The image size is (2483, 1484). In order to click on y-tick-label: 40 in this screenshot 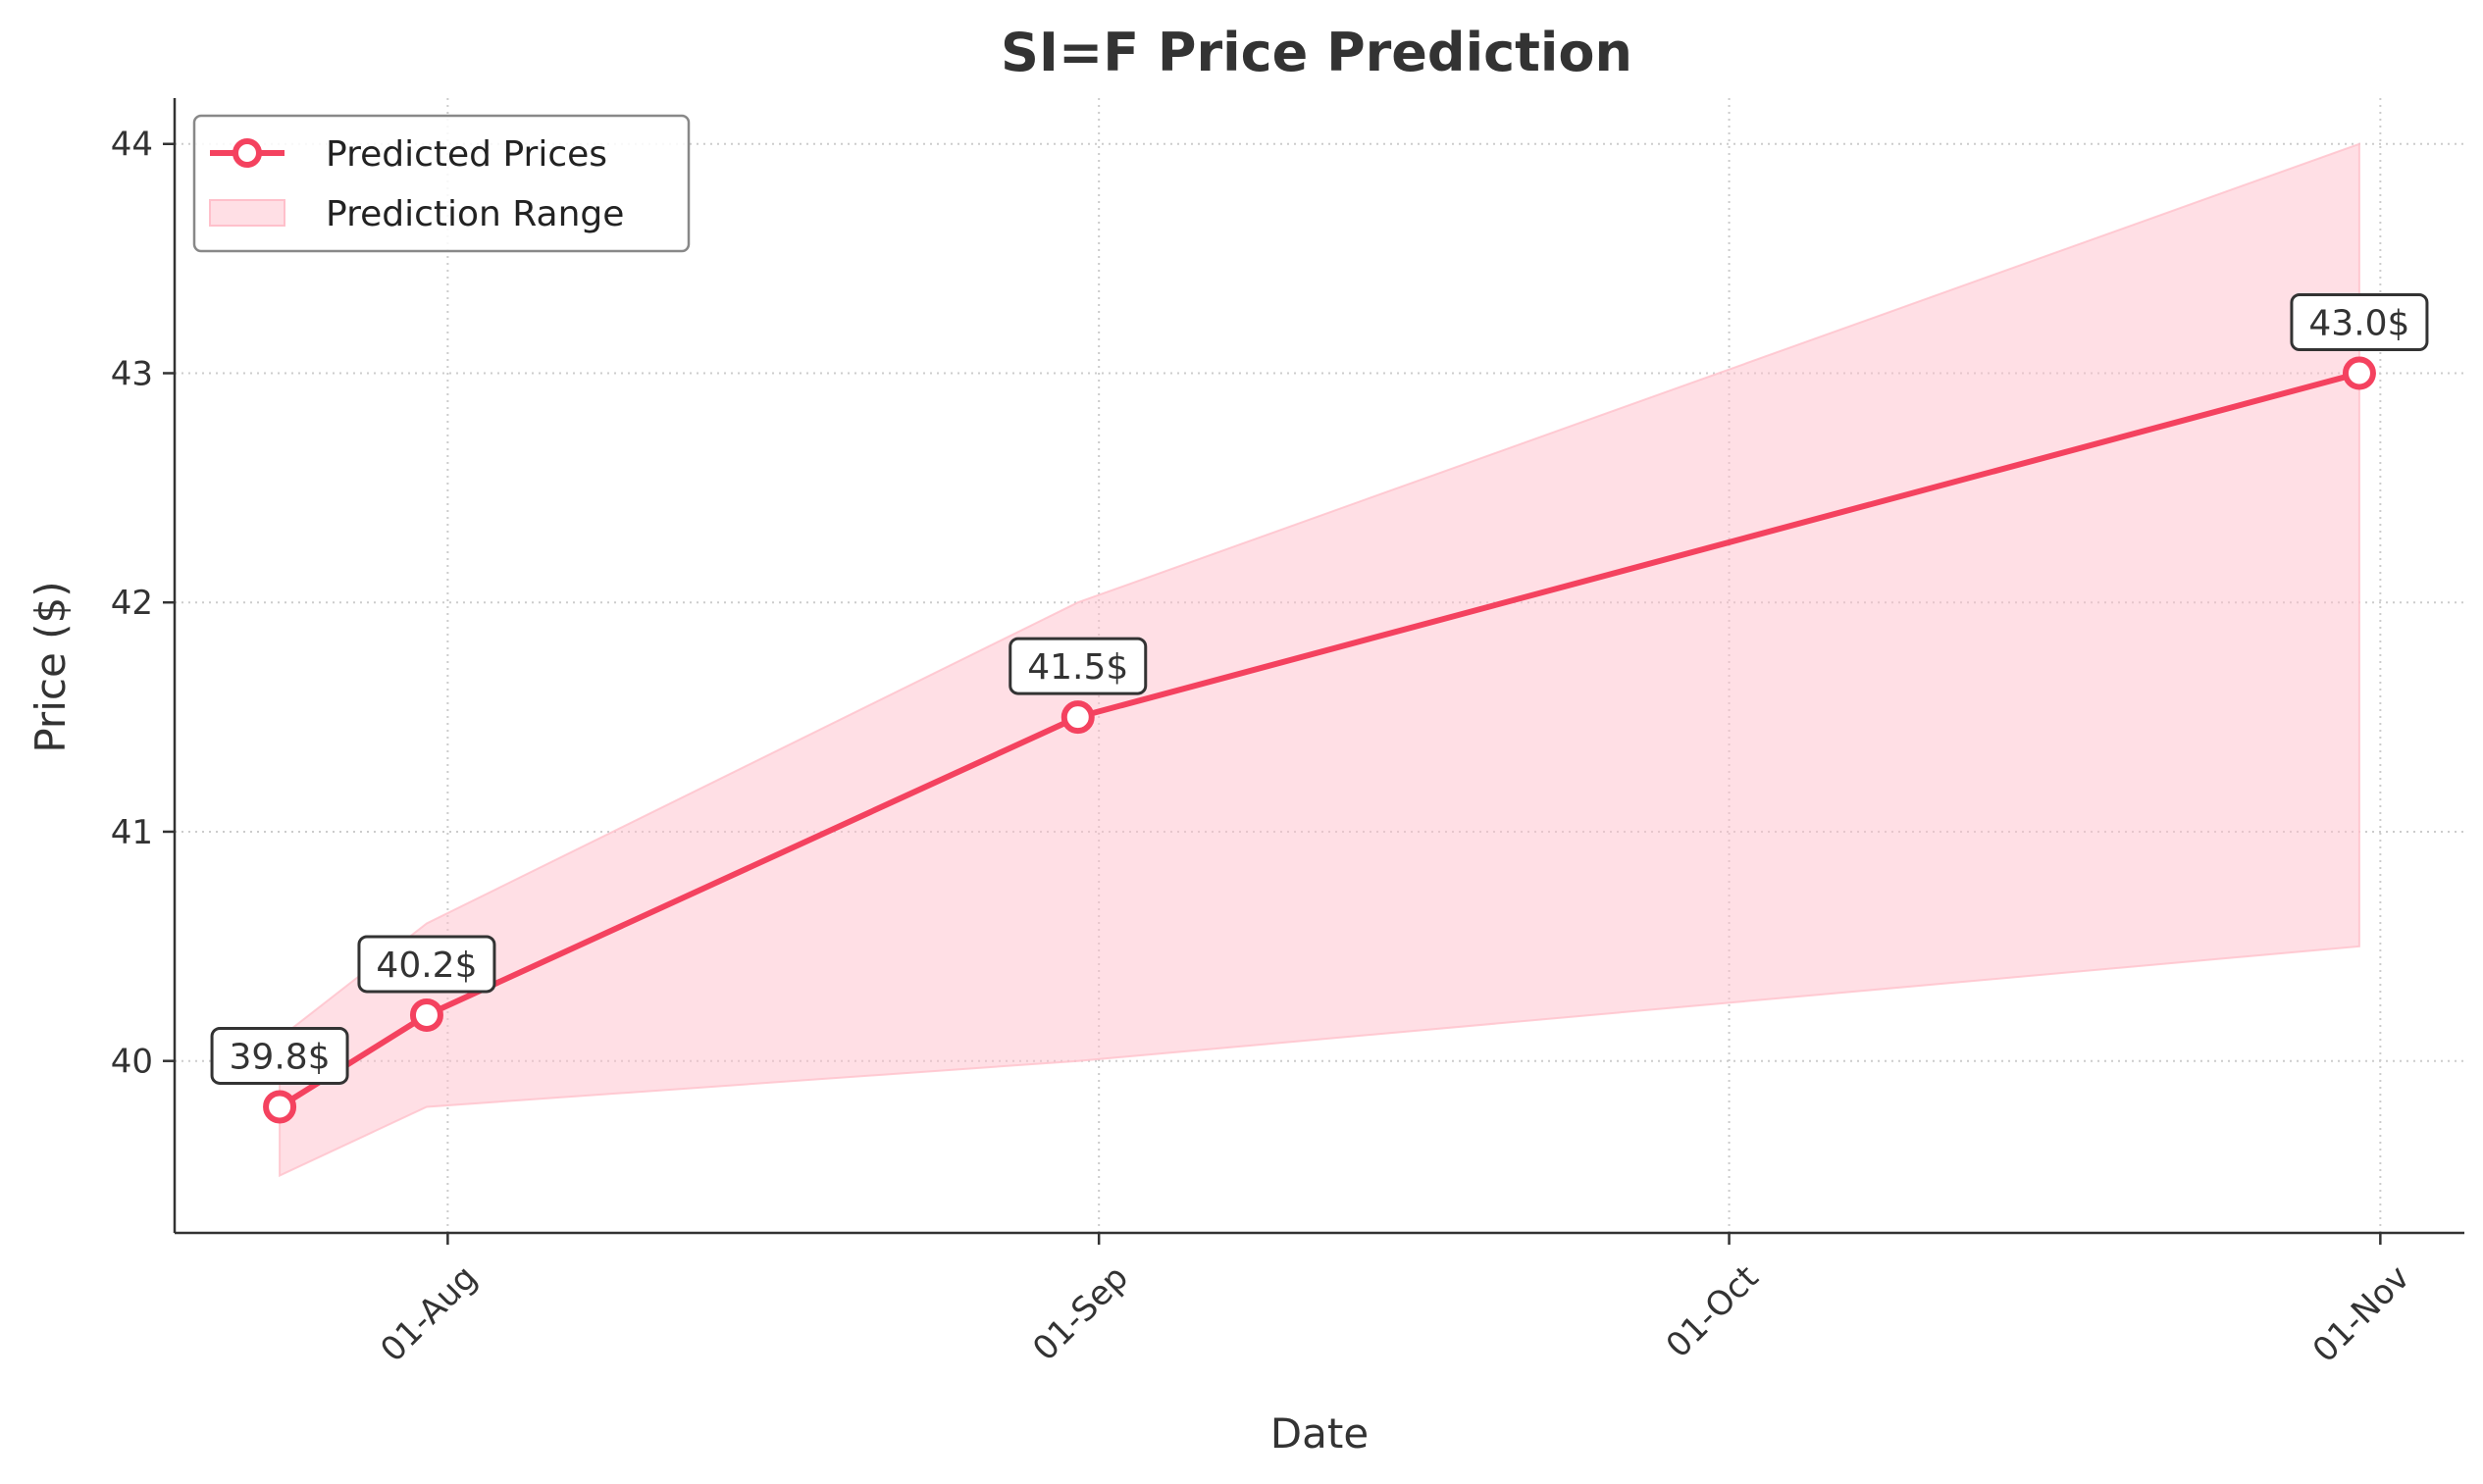, I will do `click(132, 1062)`.